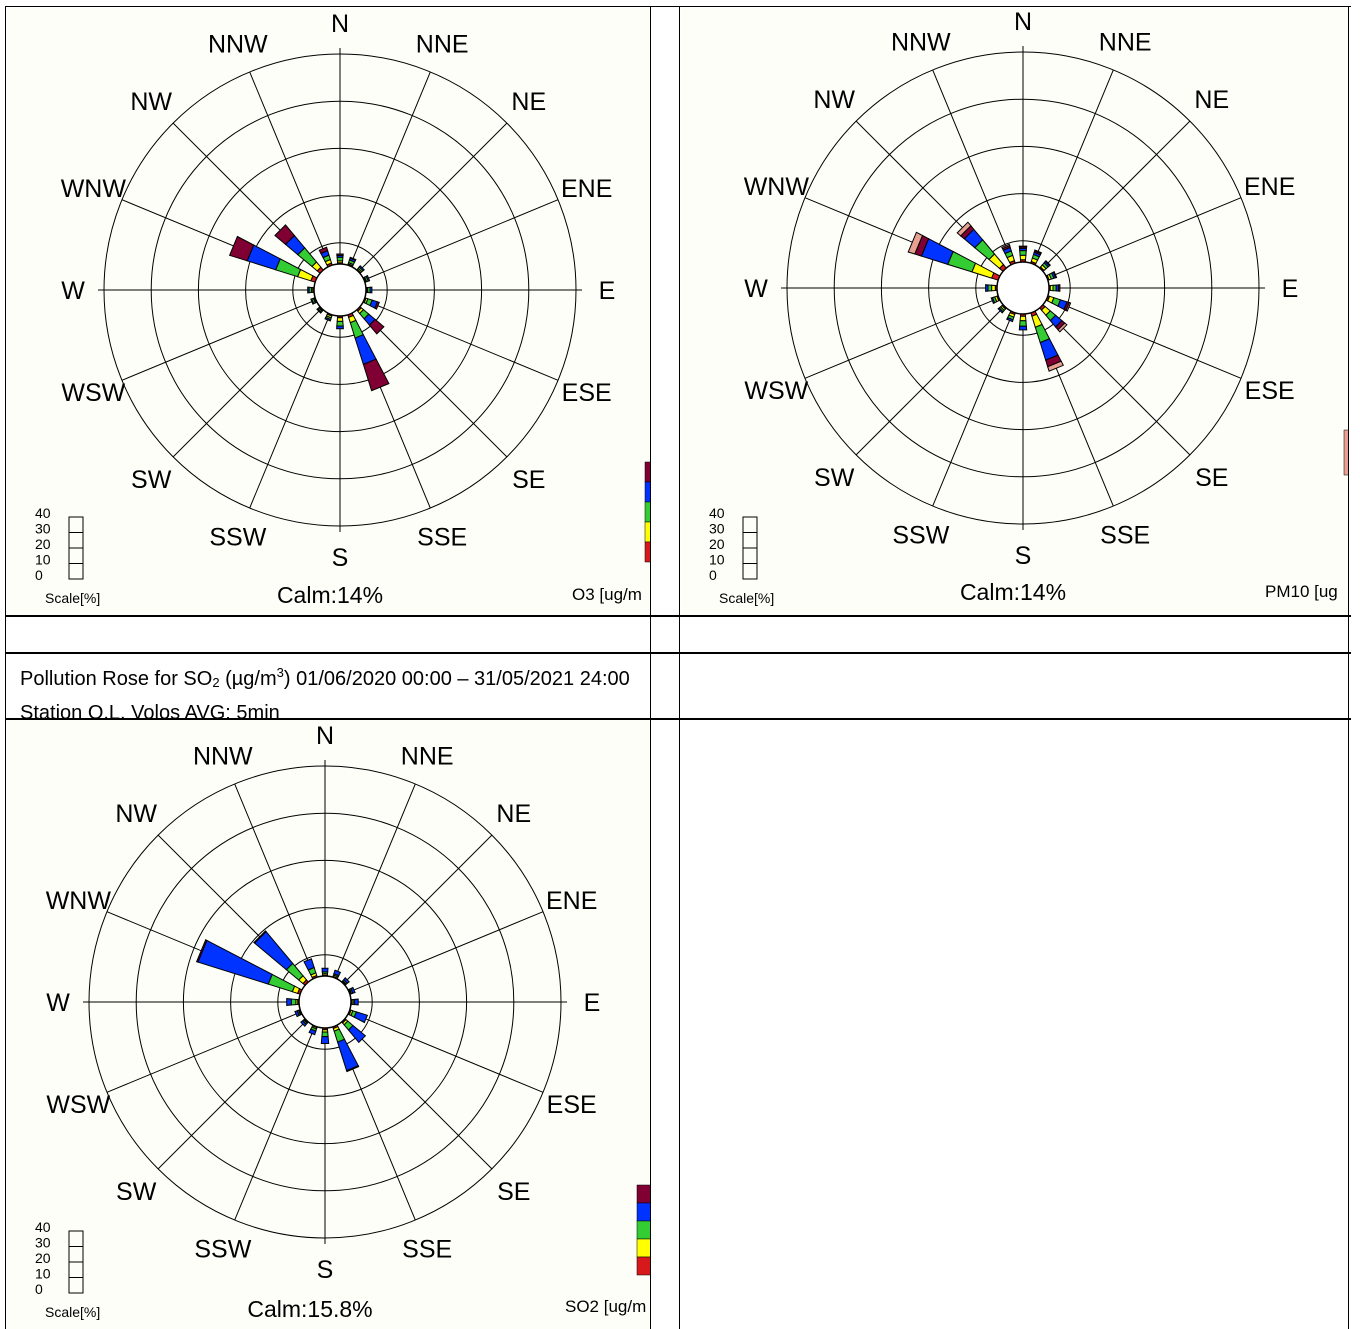  I want to click on calm-label: Calm:15.8%, so click(309, 1309).